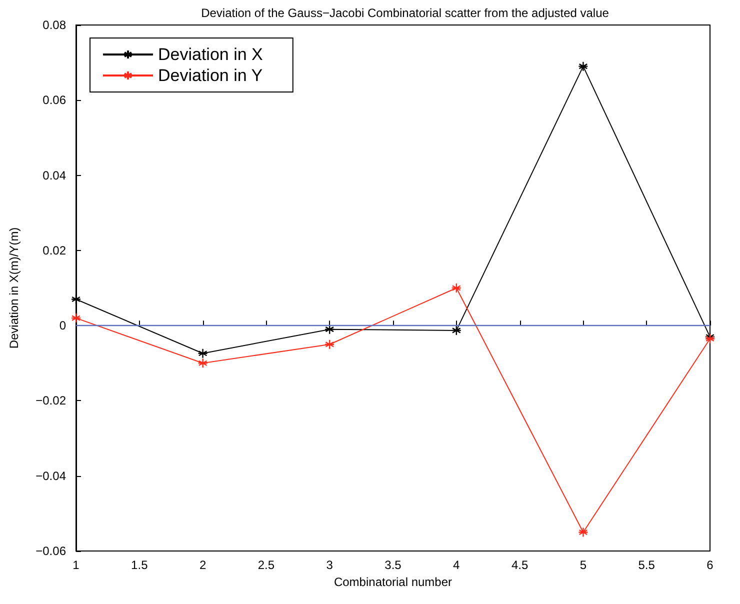 Image resolution: width=740 pixels, height=604 pixels. Describe the element at coordinates (393, 581) in the screenshot. I see `x-axis-title: Combinatorial number` at that location.